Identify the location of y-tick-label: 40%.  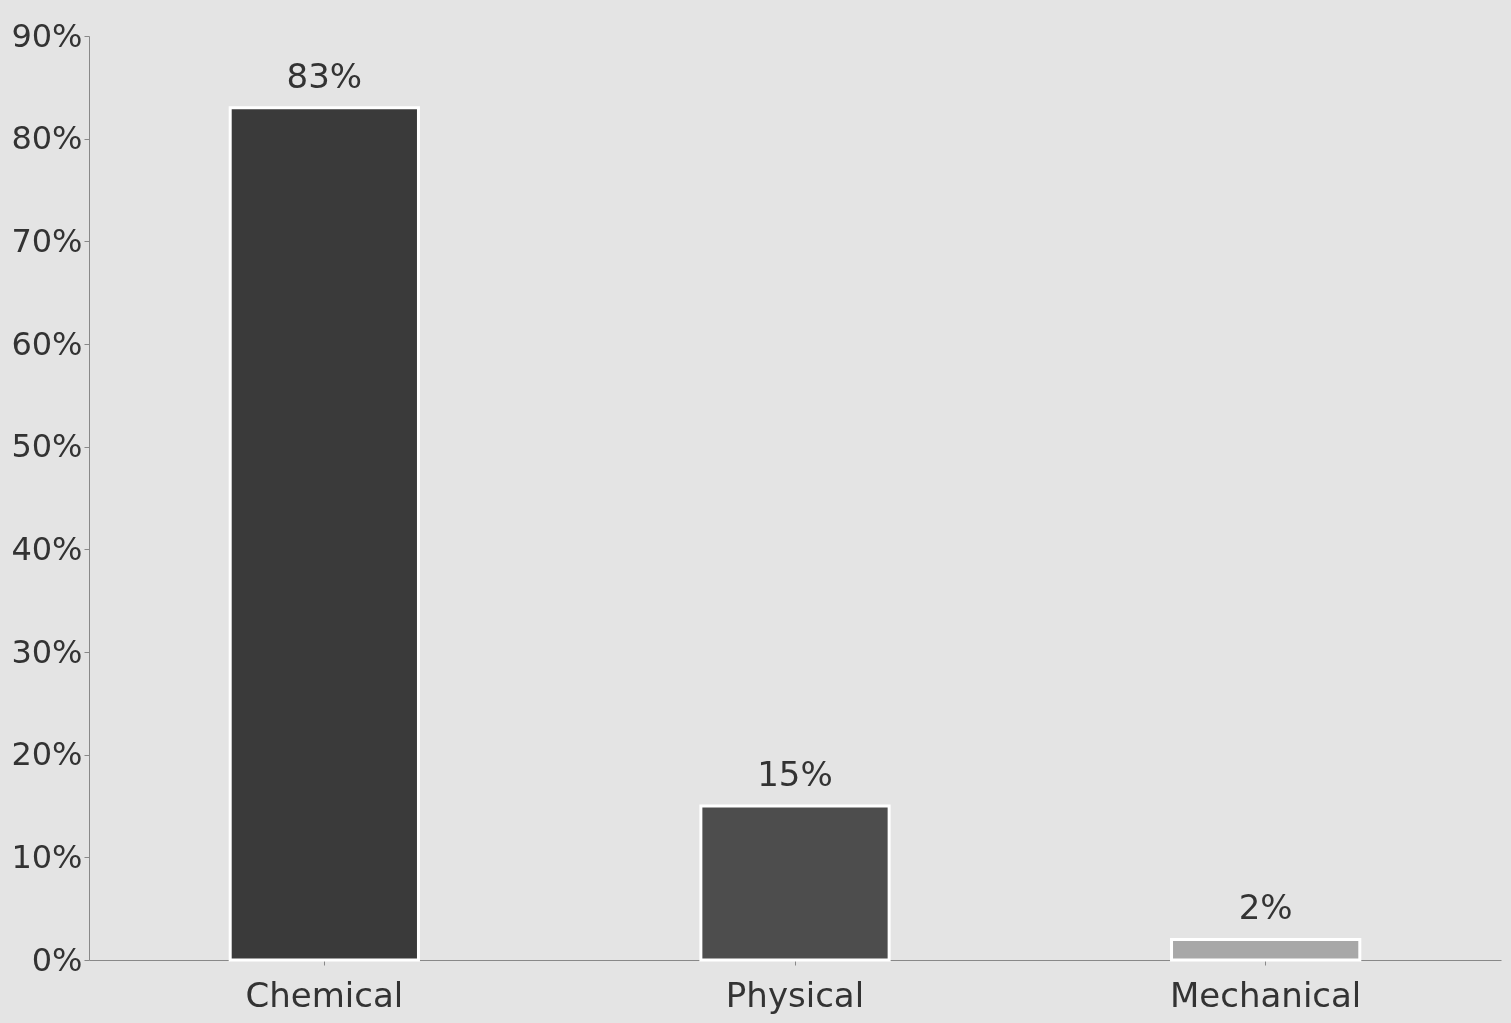
(47, 548).